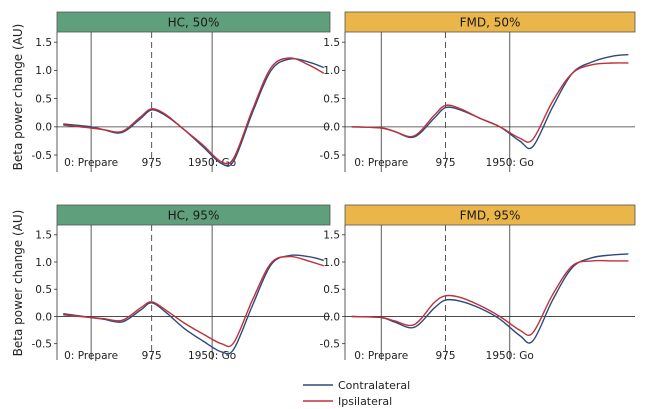 The height and width of the screenshot is (409, 645). I want to click on panel-title: HC, 95%, so click(194, 216).